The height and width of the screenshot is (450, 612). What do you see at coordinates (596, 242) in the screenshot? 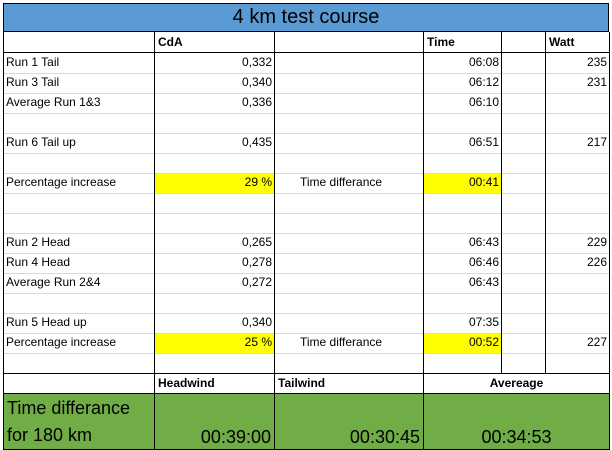
I see `watt-value: 229` at bounding box center [596, 242].